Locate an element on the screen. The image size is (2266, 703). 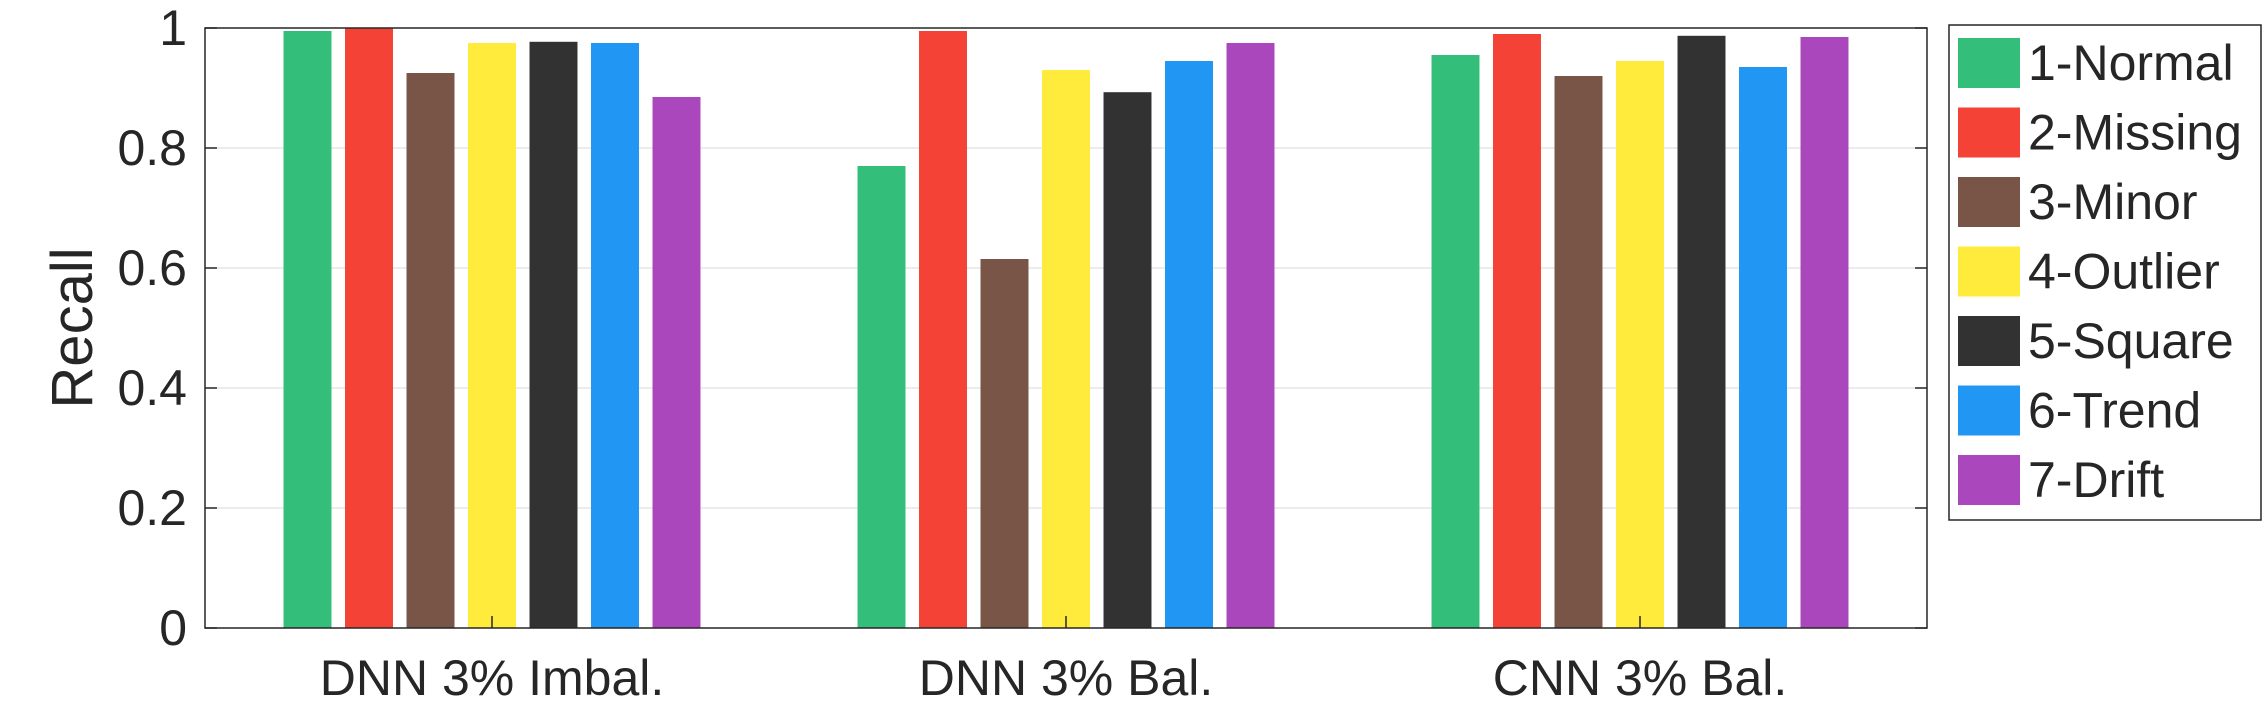
legend-label-2-missing: 2-Missing is located at coordinates (2135, 133).